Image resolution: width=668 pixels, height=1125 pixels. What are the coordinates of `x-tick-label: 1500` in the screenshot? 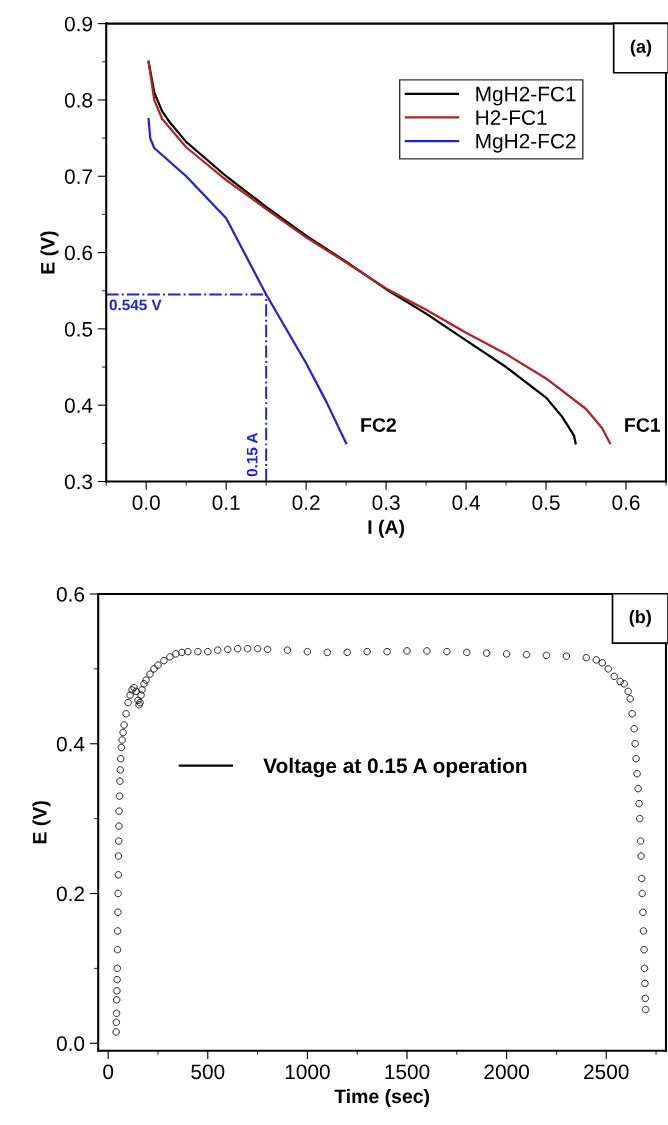 It's located at (407, 1072).